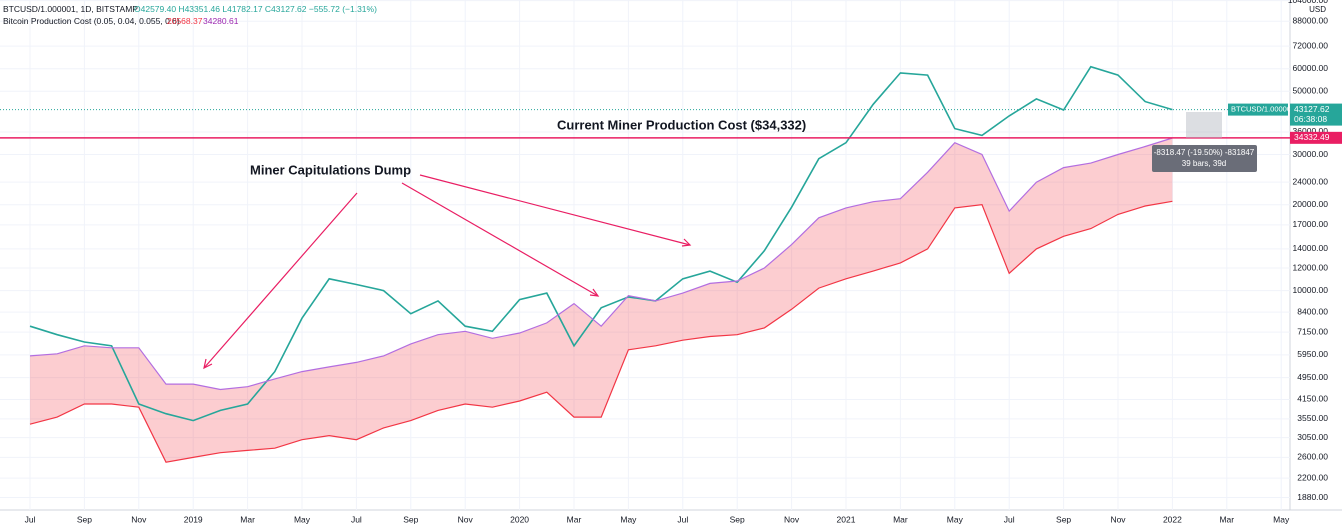 The image size is (1342, 530). I want to click on x-tick-label: 2019, so click(193, 519).